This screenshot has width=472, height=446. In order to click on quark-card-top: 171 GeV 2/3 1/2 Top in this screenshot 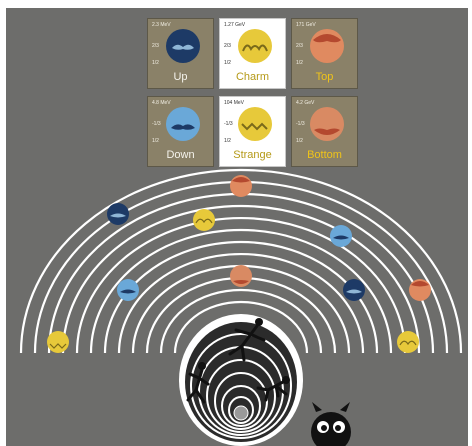, I will do `click(324, 53)`.